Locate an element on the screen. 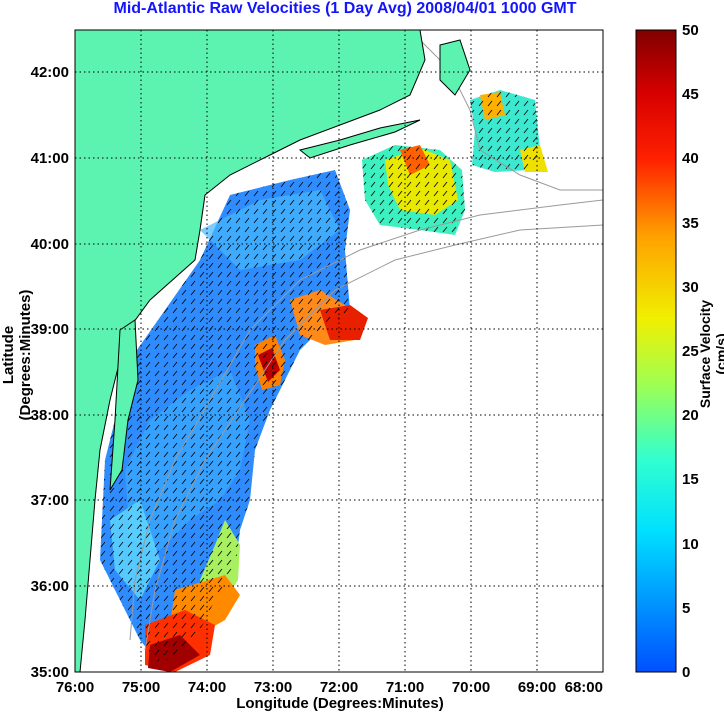 This screenshot has width=724, height=714. x-tick-label: 69:00 is located at coordinates (537, 687).